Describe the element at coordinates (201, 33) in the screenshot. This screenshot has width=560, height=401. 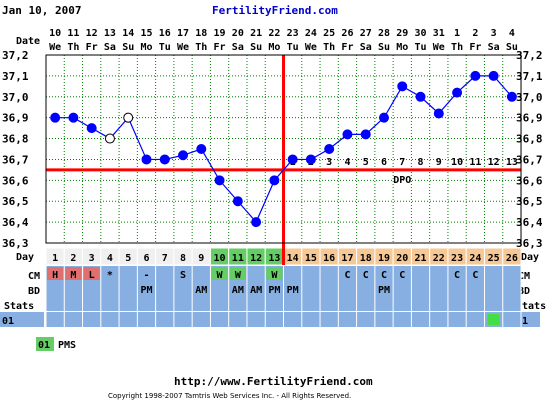
I see `date-number-label: 18` at that location.